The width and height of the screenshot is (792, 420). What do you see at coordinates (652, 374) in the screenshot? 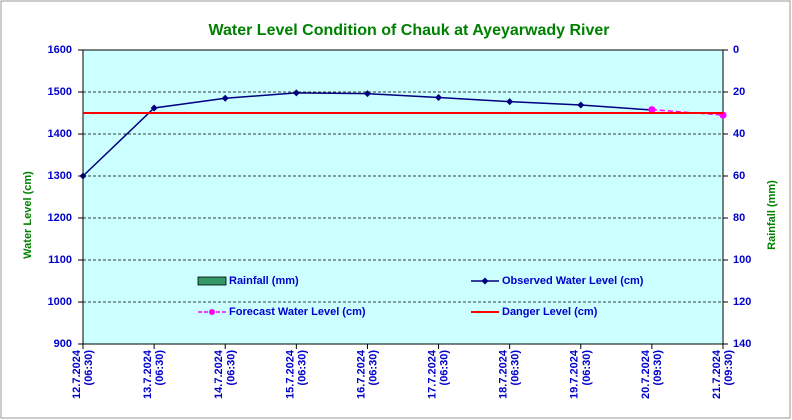
I see `x-tick-label: 20.7.2024(09:30)` at bounding box center [652, 374].